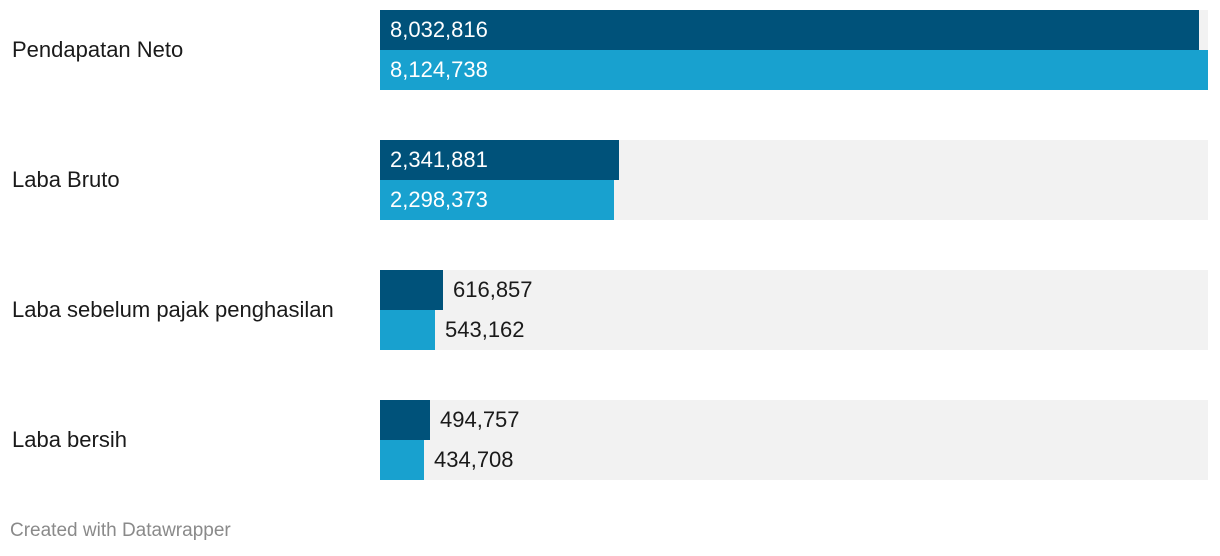 The image size is (1220, 556). What do you see at coordinates (439, 69) in the screenshot?
I see `value-label: 8,124,738` at bounding box center [439, 69].